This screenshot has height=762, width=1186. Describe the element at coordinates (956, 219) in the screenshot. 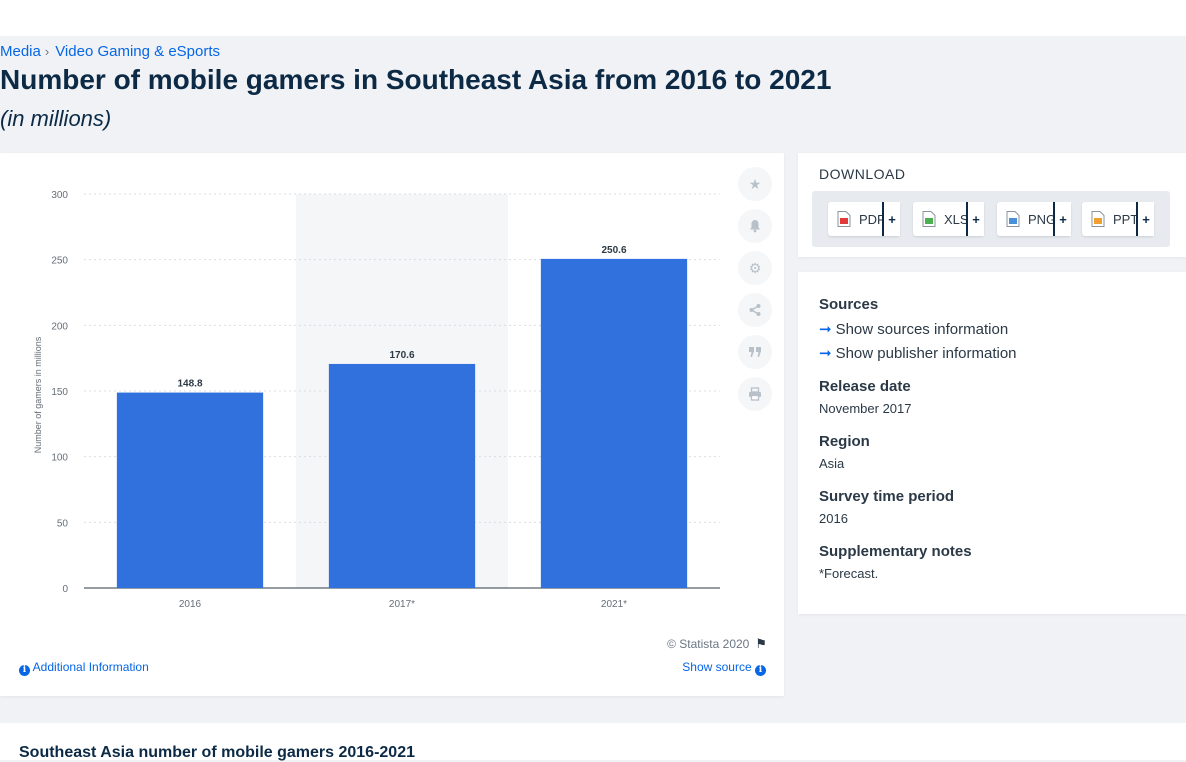

I see `download-xls-label: XLS` at that location.